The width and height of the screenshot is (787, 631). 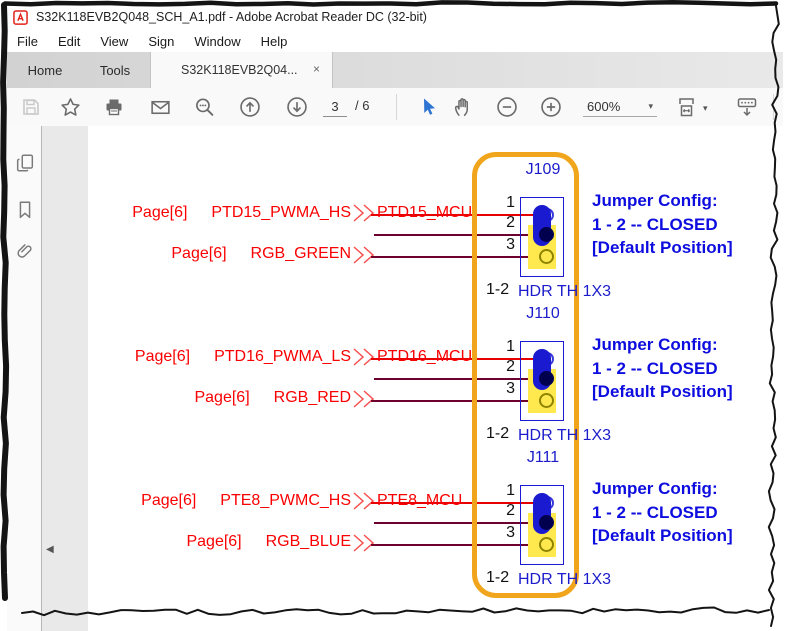 I want to click on menu-bar: File Edit View Sign Window Help, so click(x=392, y=41).